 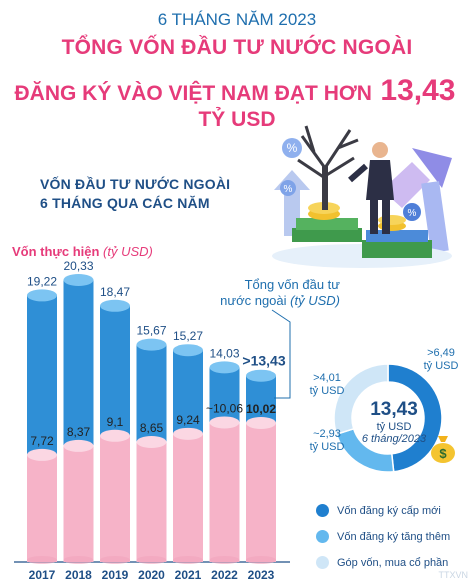 What do you see at coordinates (151, 560) in the screenshot?
I see `bar-base-2020` at bounding box center [151, 560].